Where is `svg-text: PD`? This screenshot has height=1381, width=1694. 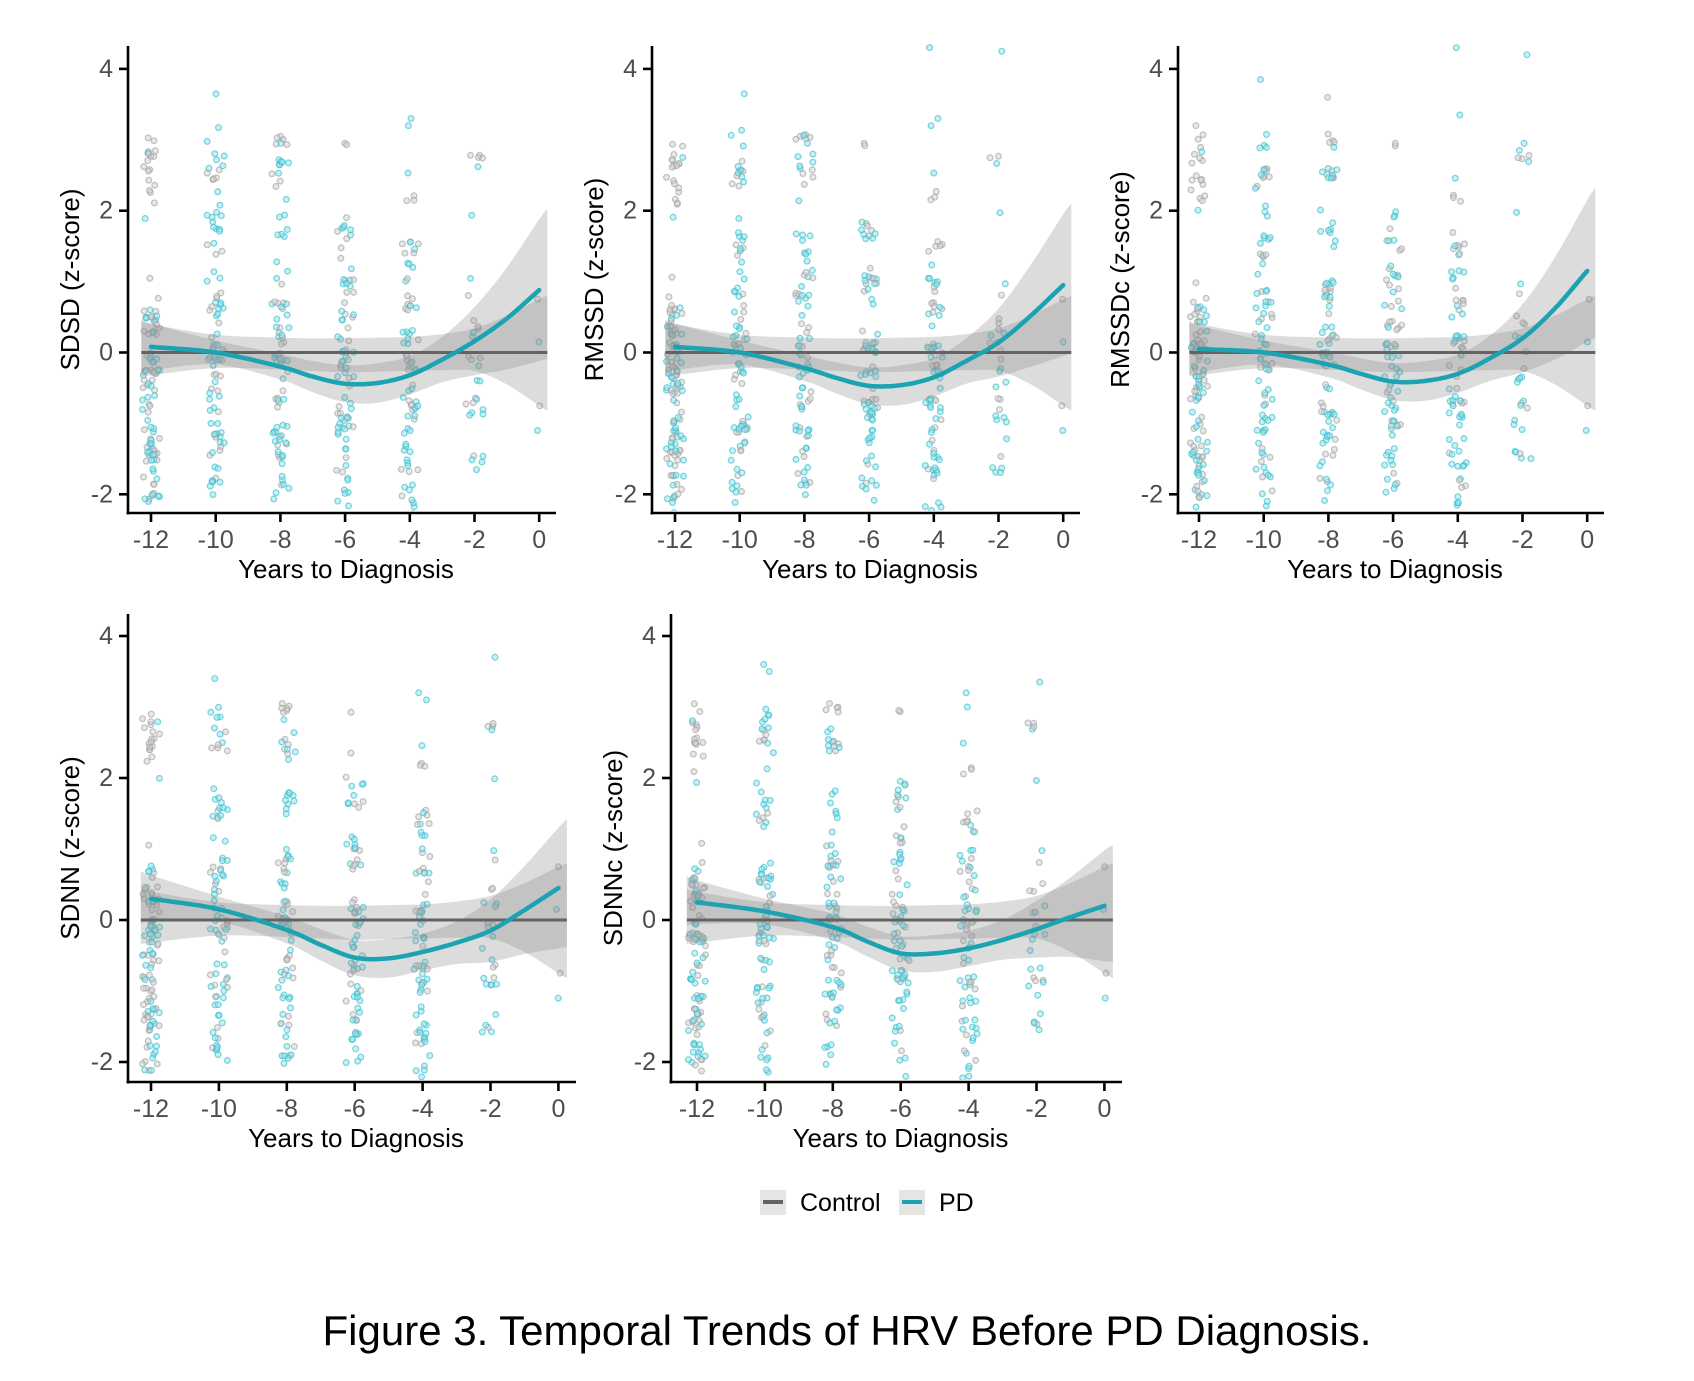
svg-text: PD is located at coordinates (956, 1203).